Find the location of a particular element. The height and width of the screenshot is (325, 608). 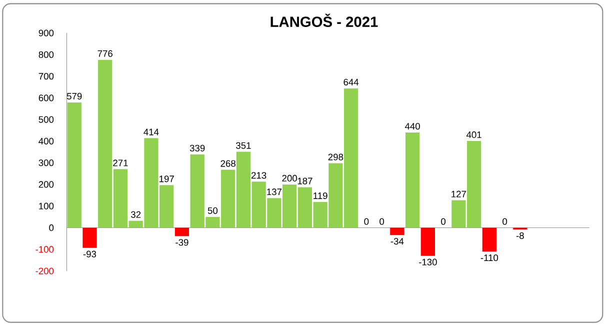

data-label: 440 is located at coordinates (412, 126).